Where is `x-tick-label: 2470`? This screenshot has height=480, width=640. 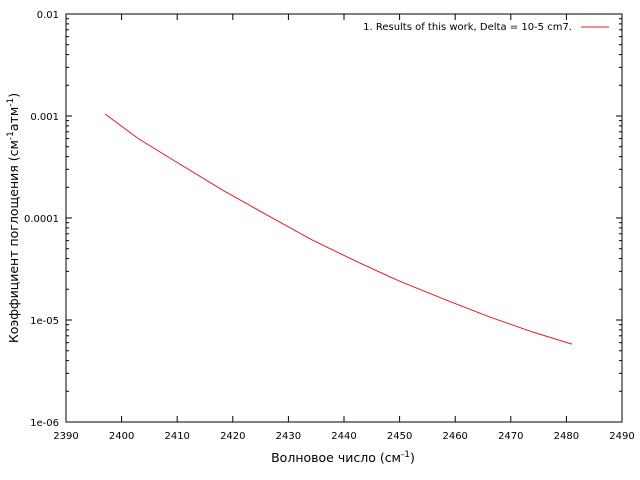 x-tick-label: 2470 is located at coordinates (510, 436).